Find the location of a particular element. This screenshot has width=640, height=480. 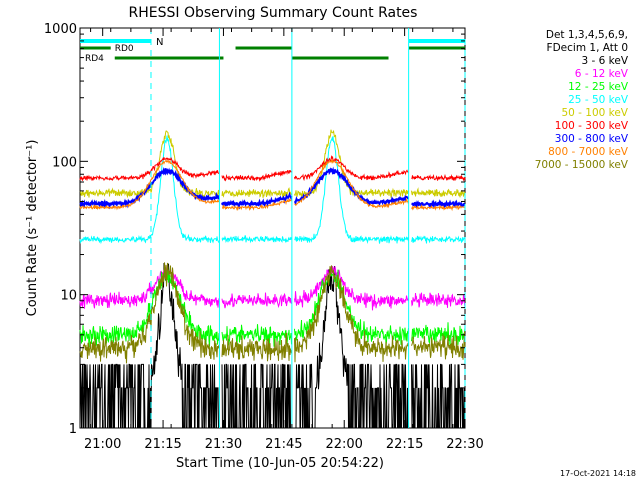

x-tick-label: 21:30 is located at coordinates (223, 444).